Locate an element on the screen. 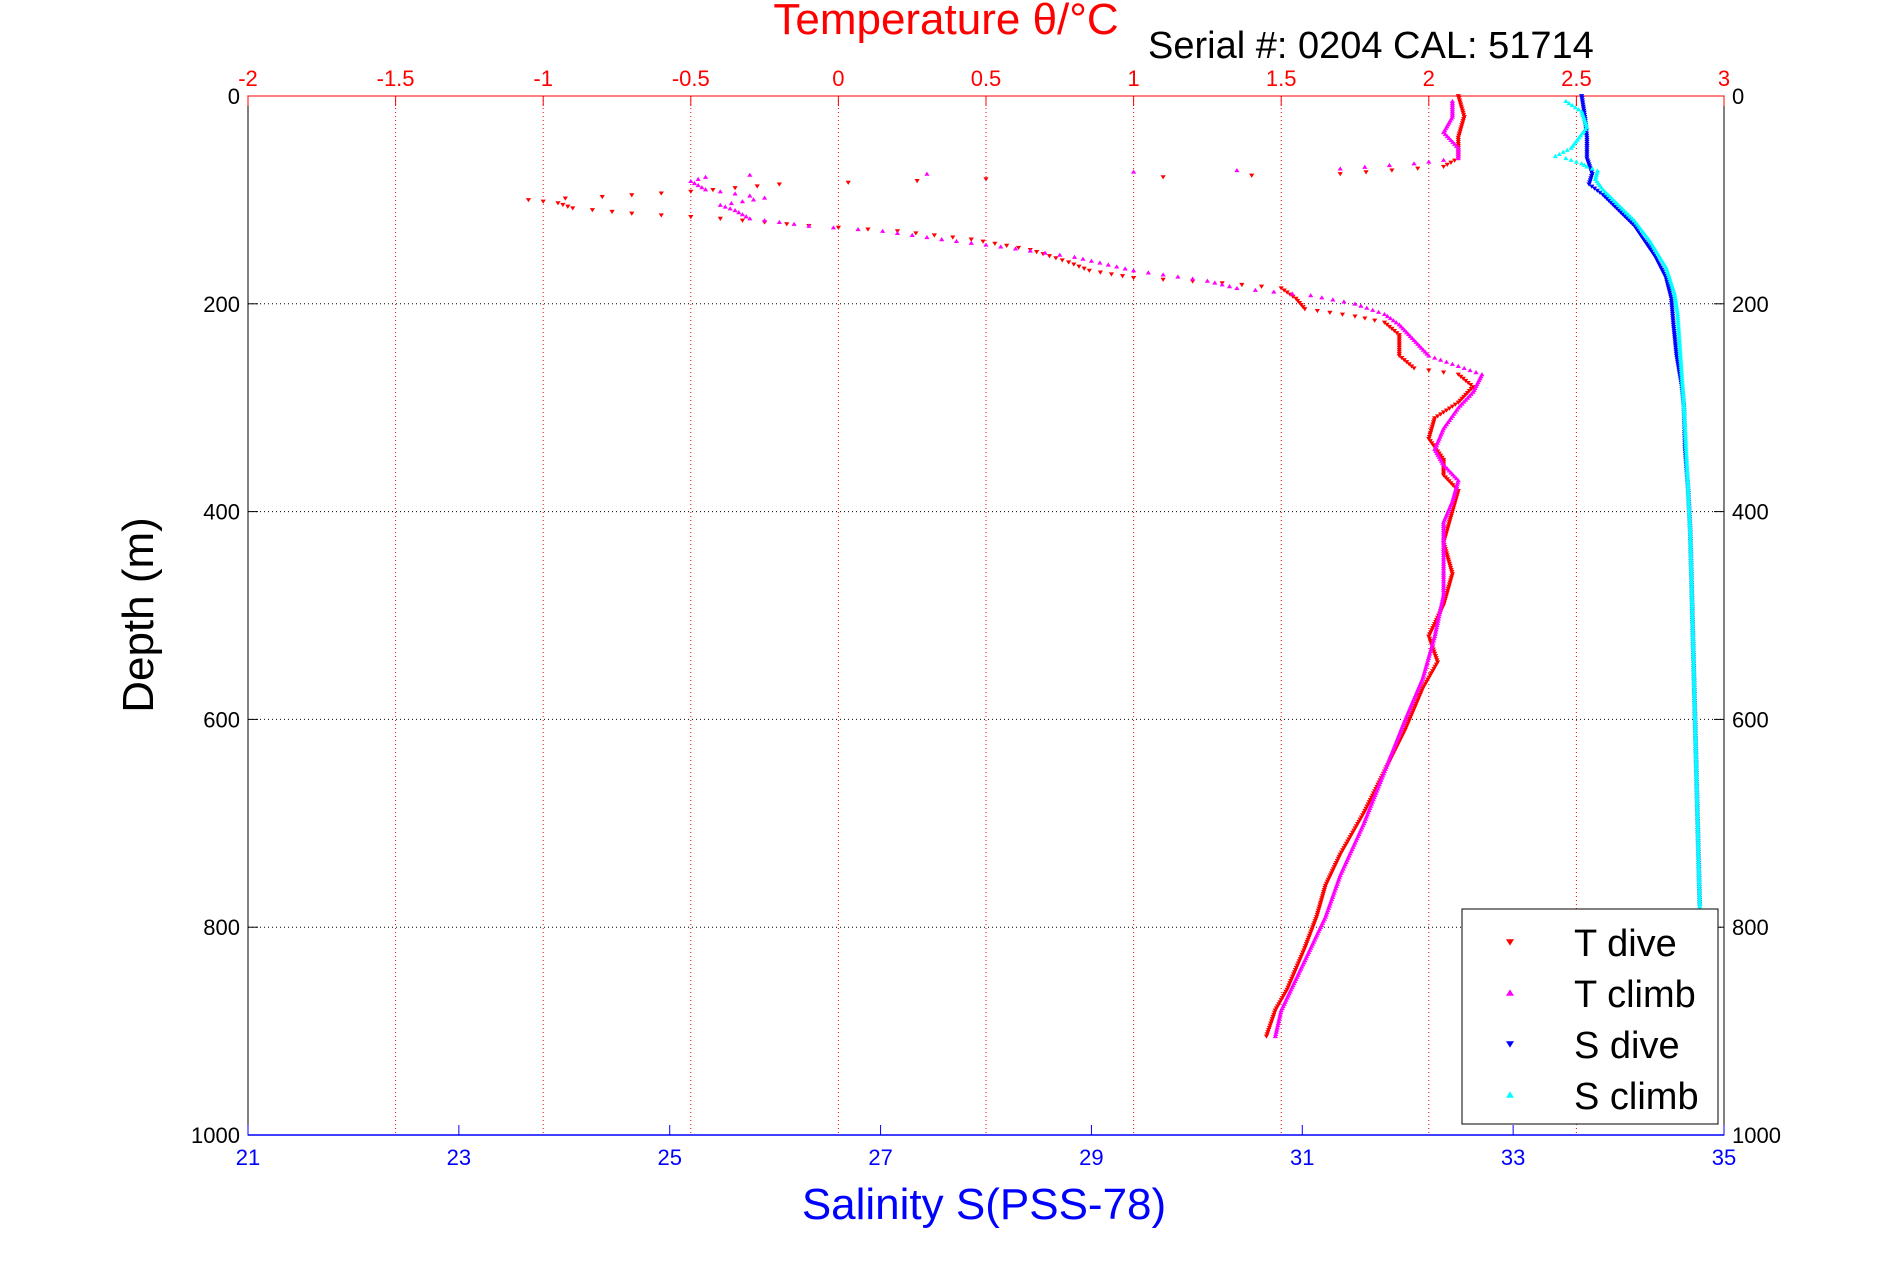 Image resolution: width=1891 pixels, height=1262 pixels. legend-box is located at coordinates (1590, 1016).